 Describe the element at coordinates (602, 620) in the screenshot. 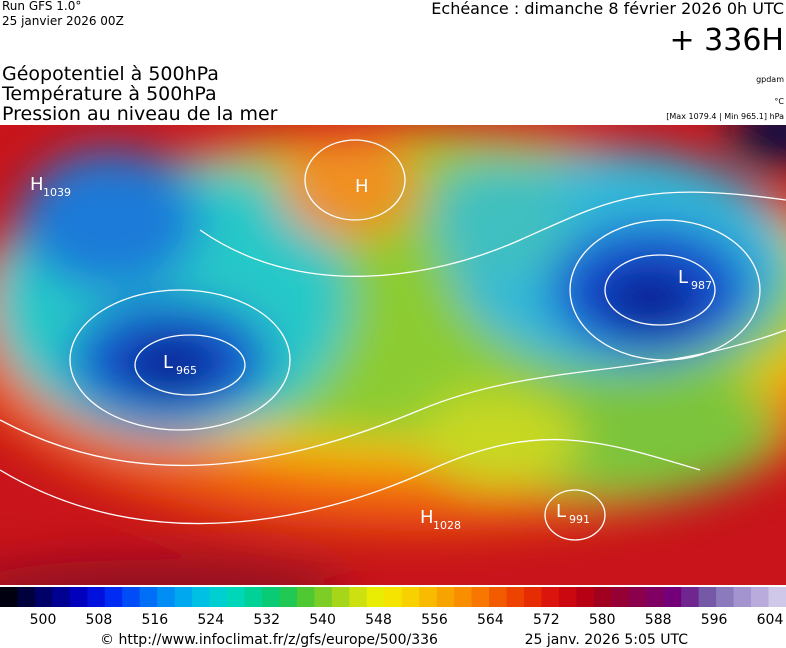

I see `colorbar-tick: 580` at that location.